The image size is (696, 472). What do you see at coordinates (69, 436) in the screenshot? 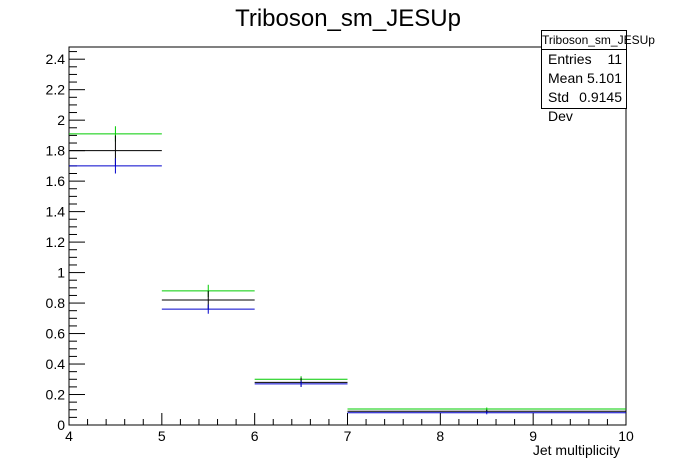
I see `x-tick-label: 4` at bounding box center [69, 436].